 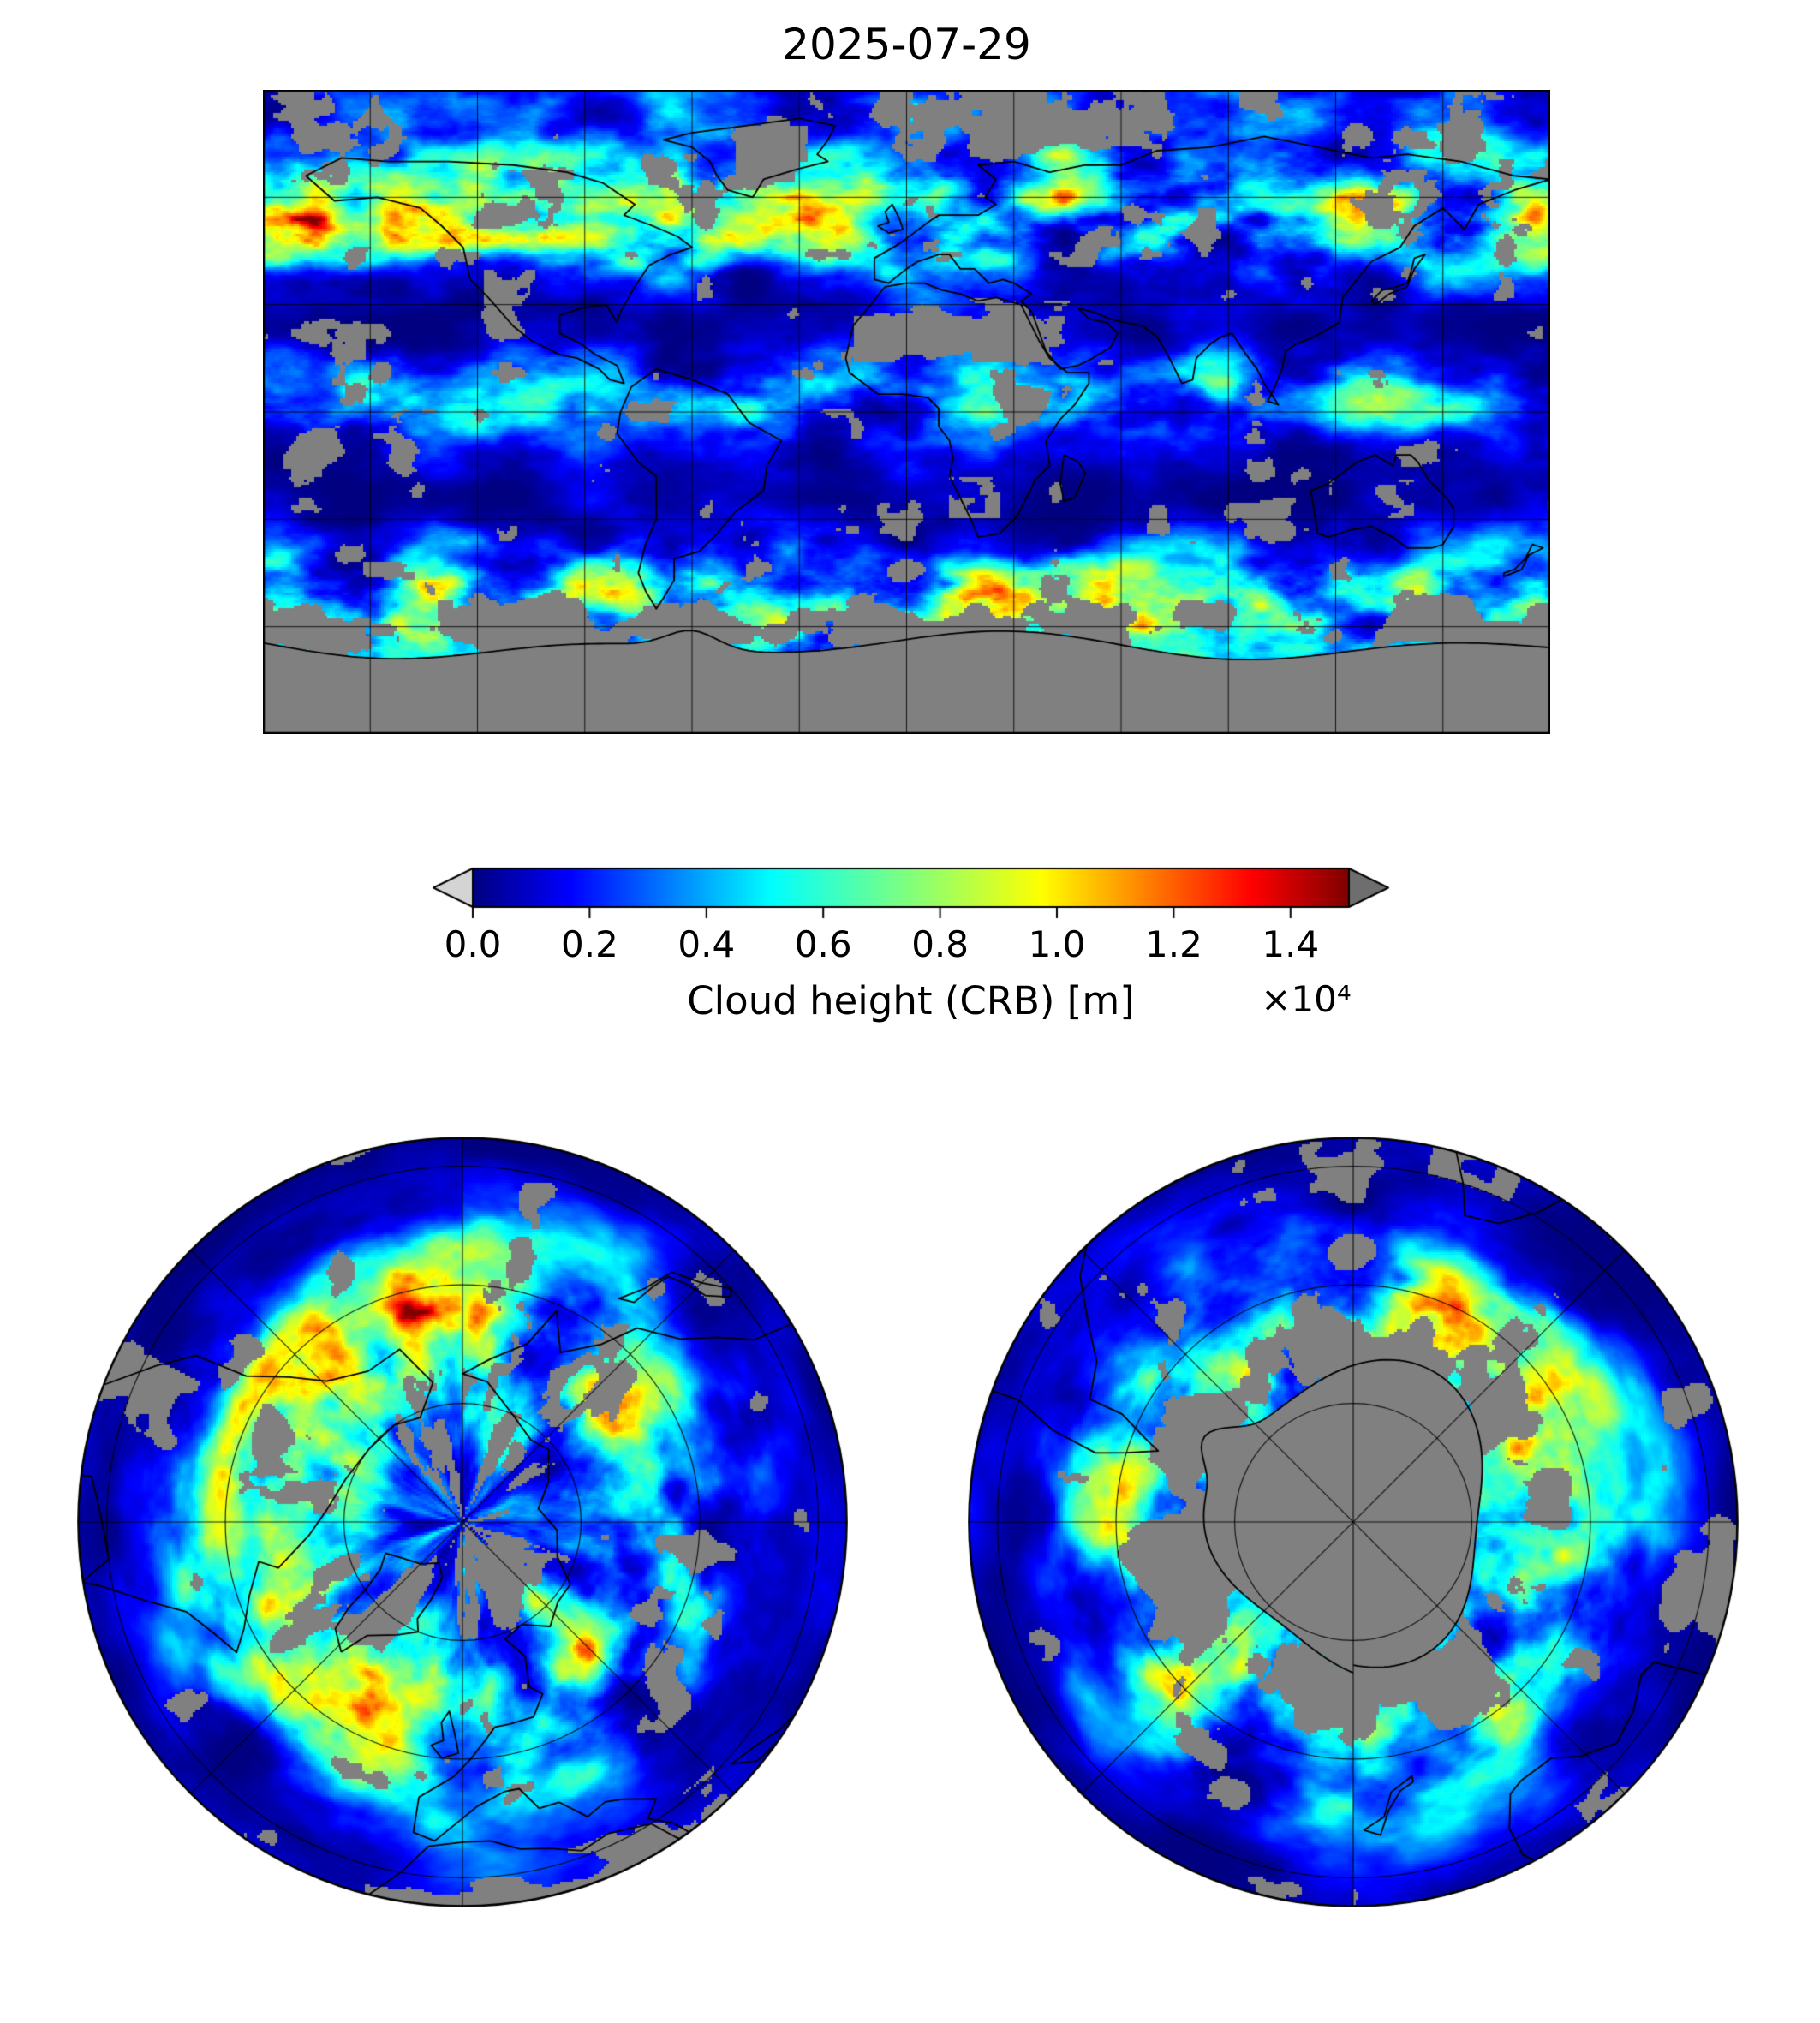 I want to click on colorbar-tick-label: 1.2, so click(x=1173, y=944).